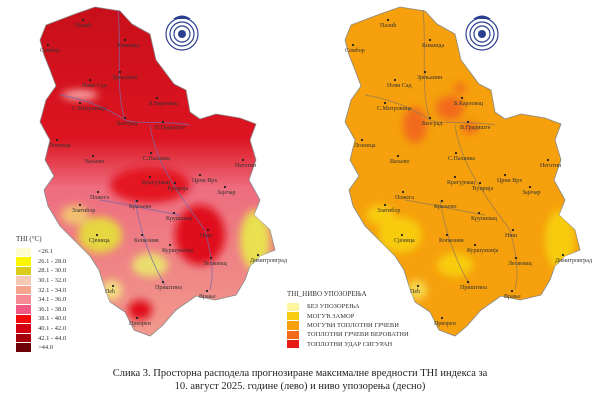  I want to click on city-label: Ваљево, so click(399, 162).